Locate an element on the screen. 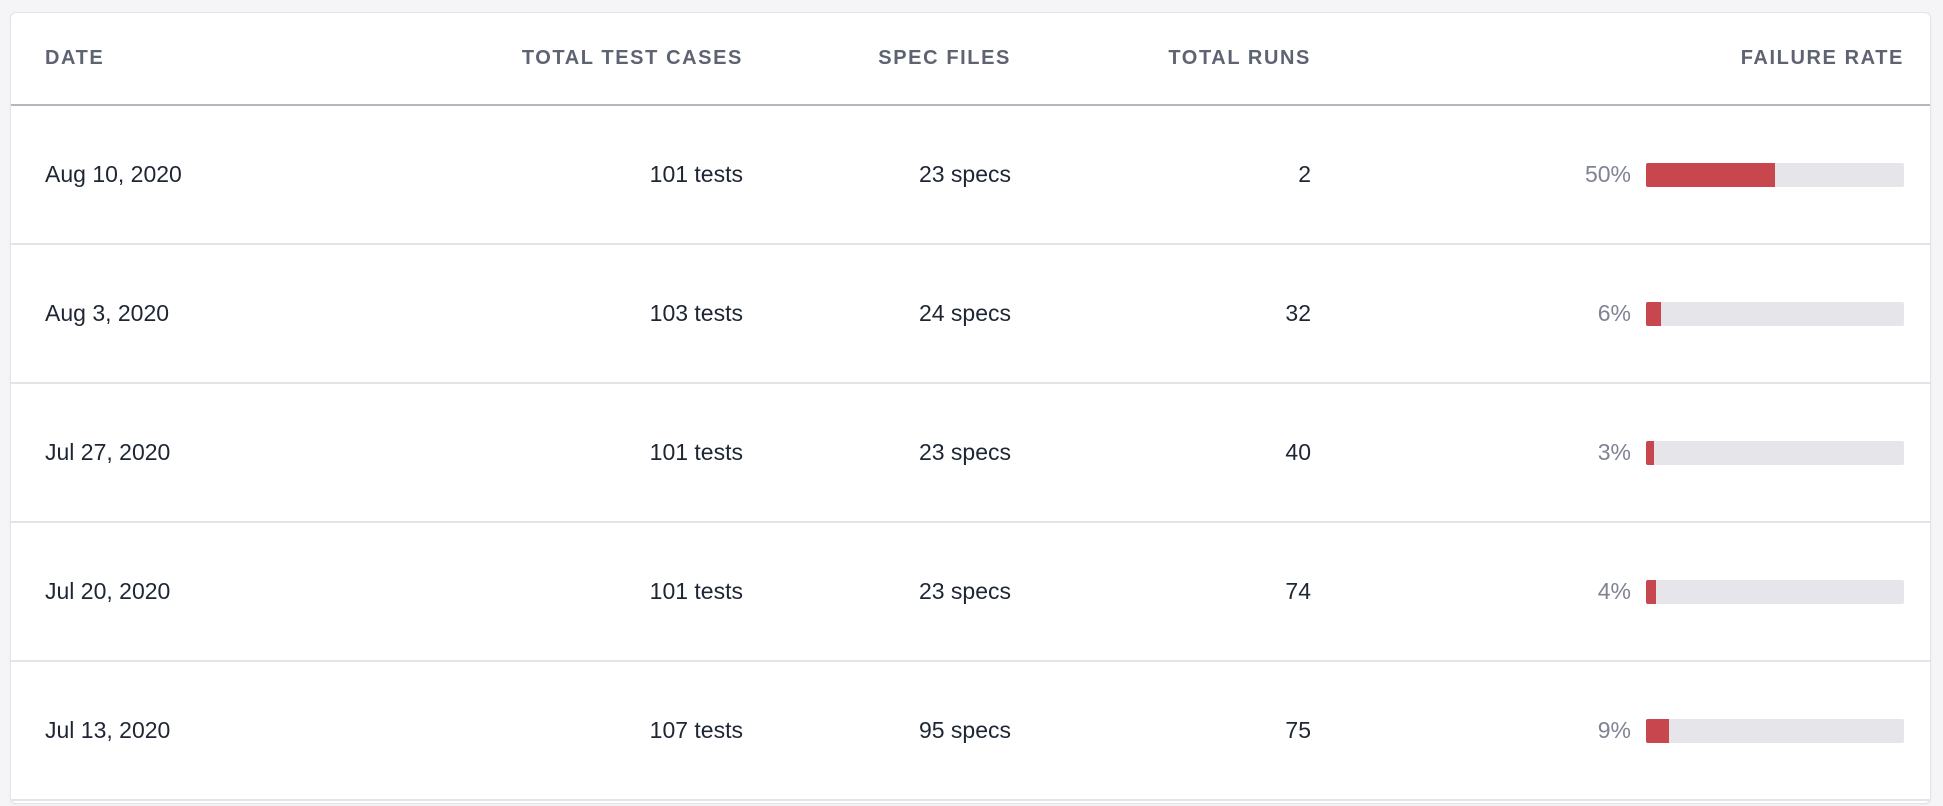 The height and width of the screenshot is (806, 1943). column-header-failure-rate: FAILURE RATE is located at coordinates (1822, 58).